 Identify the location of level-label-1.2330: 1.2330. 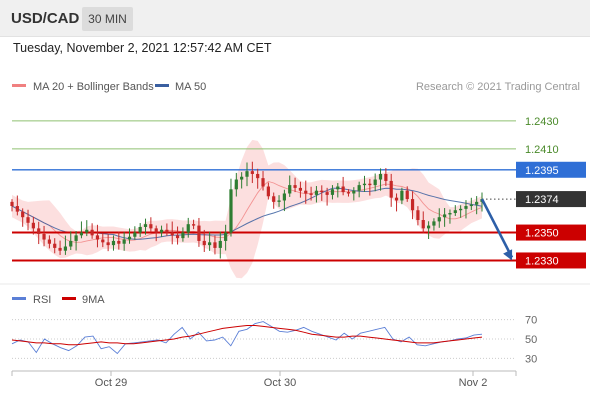
(542, 261).